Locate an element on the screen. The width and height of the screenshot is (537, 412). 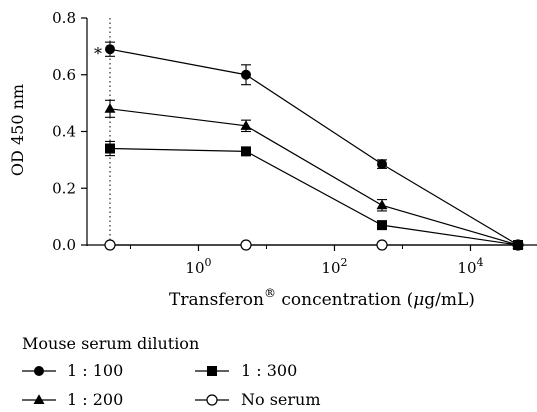
significance-asterisk: * is located at coordinates (98, 53).